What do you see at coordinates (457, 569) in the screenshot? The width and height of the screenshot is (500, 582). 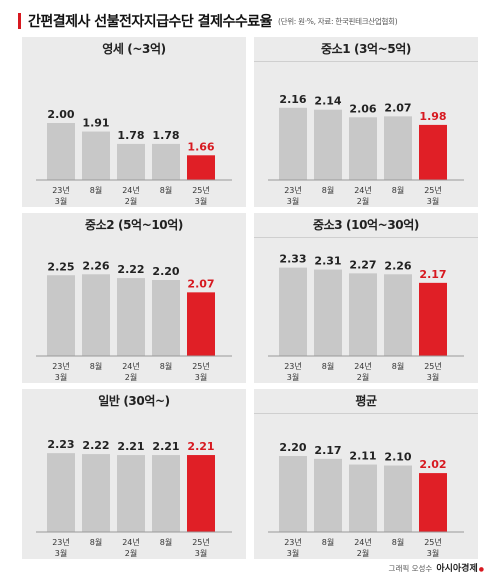 I see `brand-logo: 아시아경제` at bounding box center [457, 569].